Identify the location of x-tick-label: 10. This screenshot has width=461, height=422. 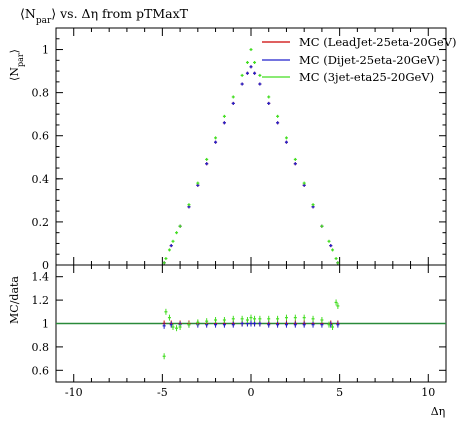
(428, 392).